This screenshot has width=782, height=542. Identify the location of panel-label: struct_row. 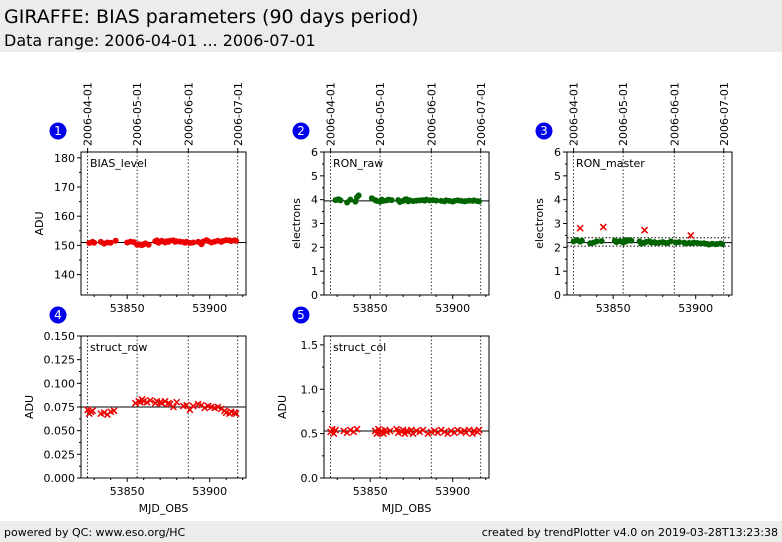
(118, 347).